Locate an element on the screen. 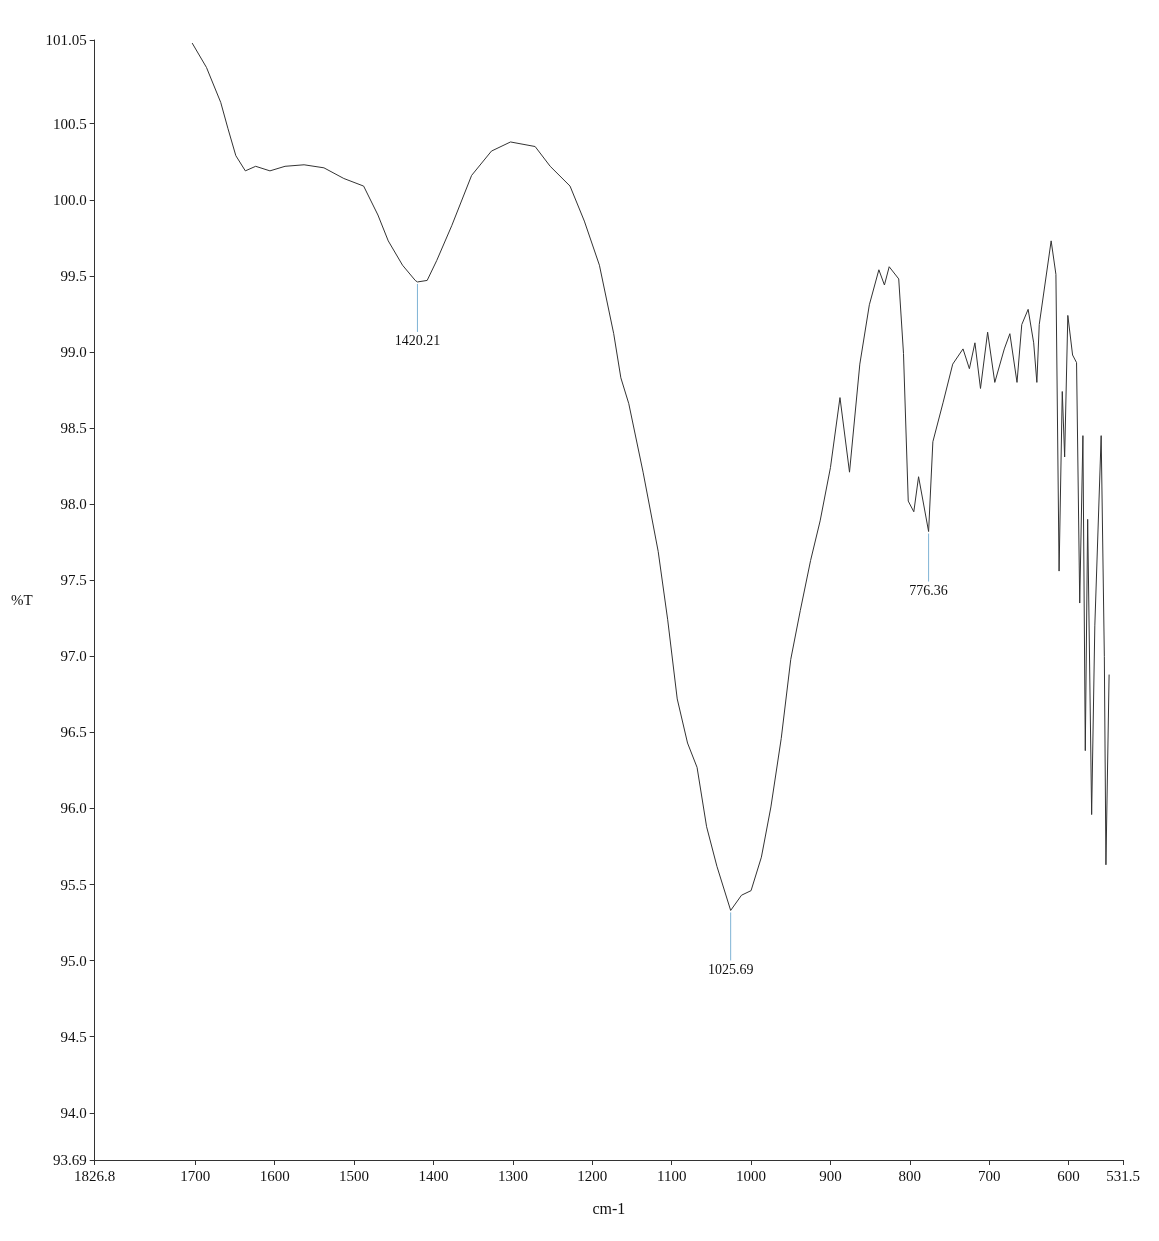 The height and width of the screenshot is (1241, 1159). y-tick-label: 97.5 is located at coordinates (73, 580).